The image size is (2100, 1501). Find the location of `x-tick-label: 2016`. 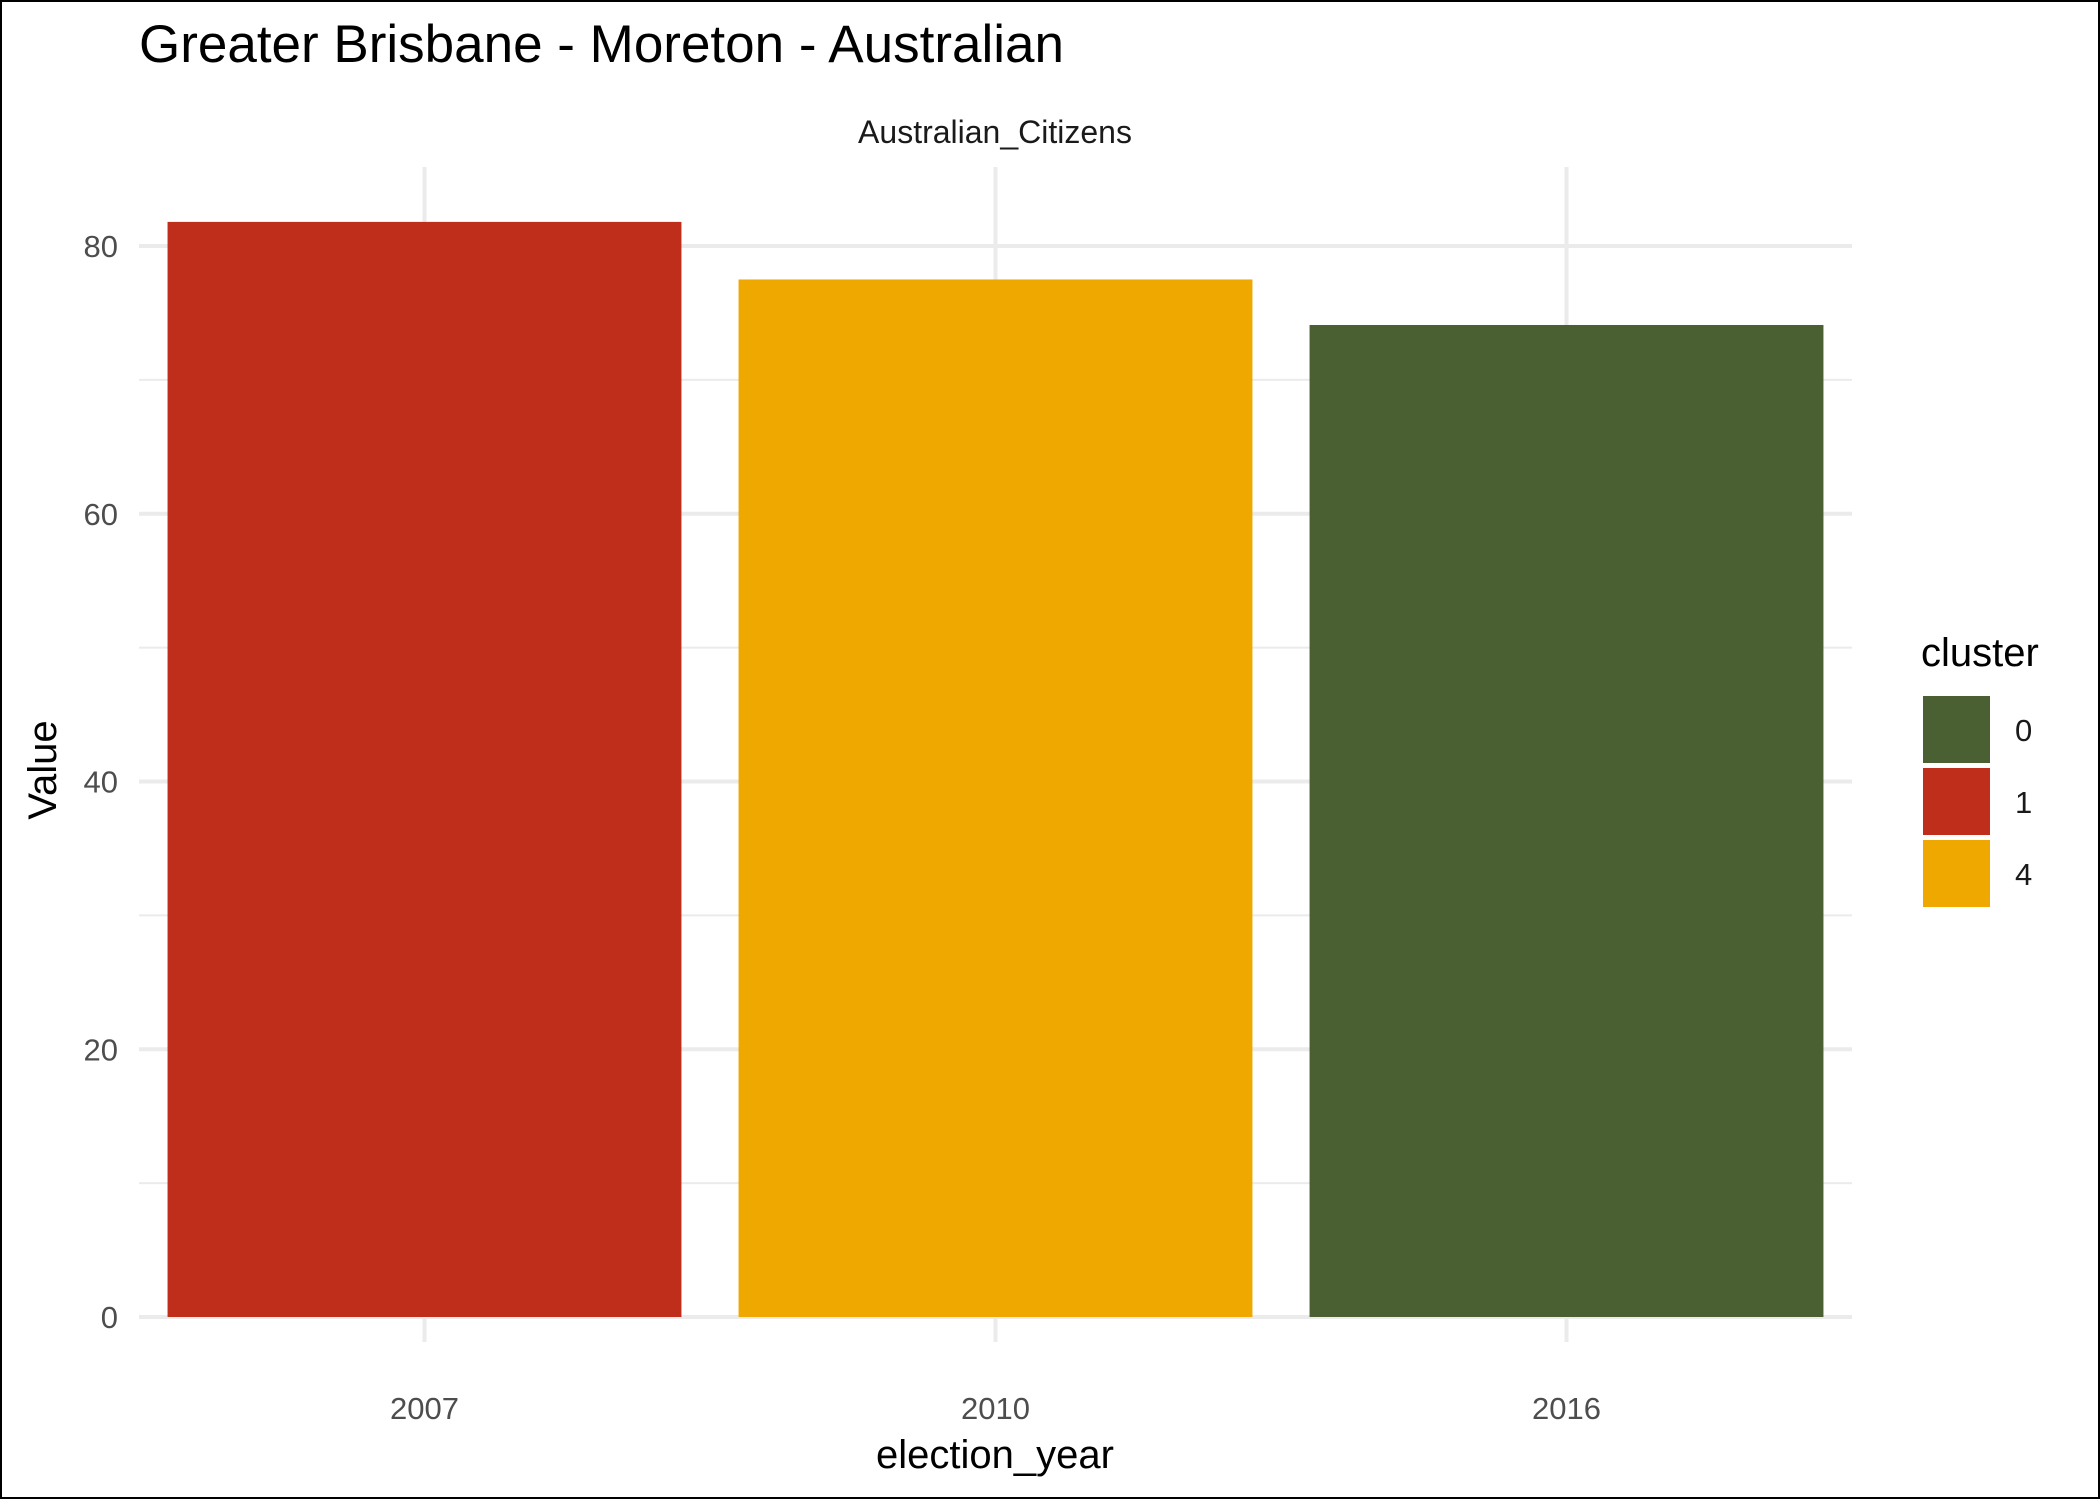

x-tick-label: 2016 is located at coordinates (1566, 1408).